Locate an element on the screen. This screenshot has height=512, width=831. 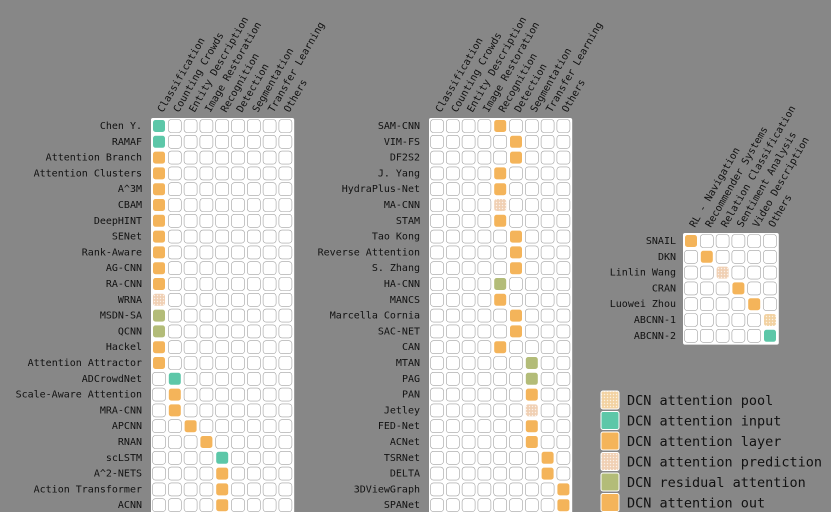
legend-label: DCN attention input is located at coordinates (704, 422).